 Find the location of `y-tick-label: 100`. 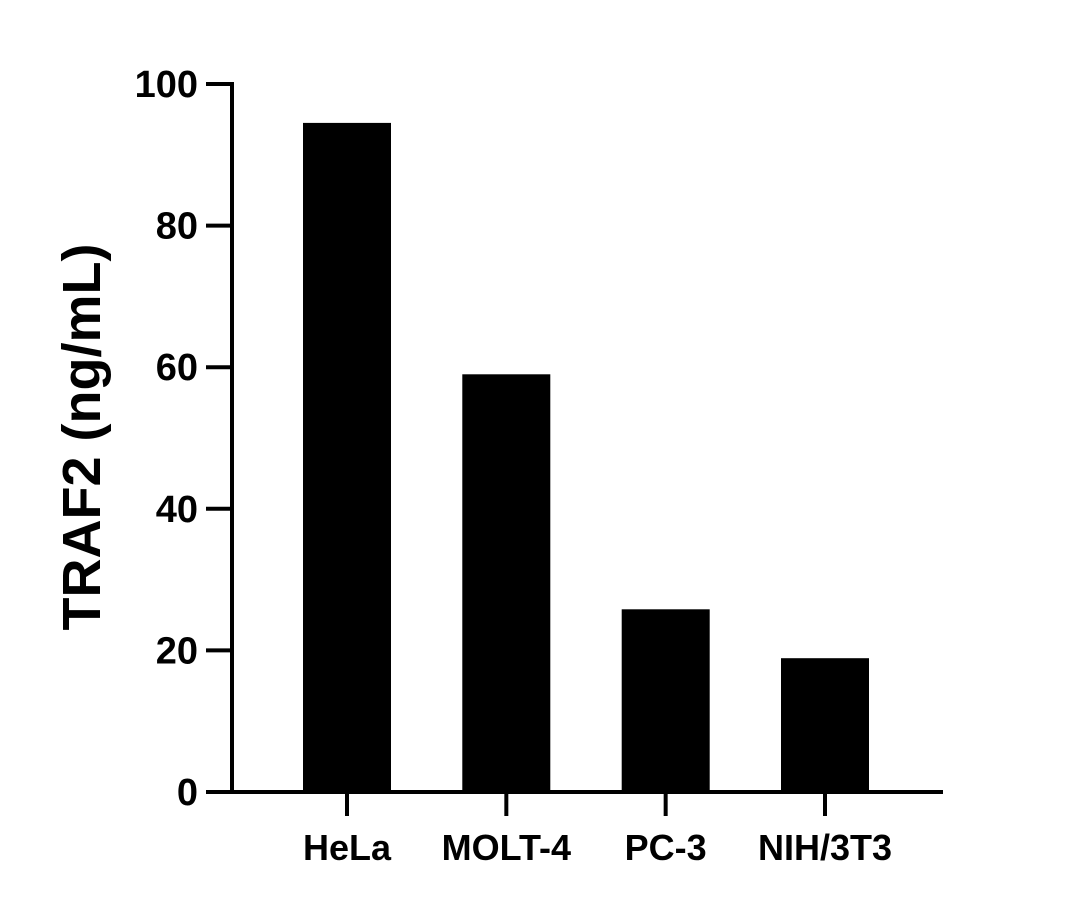

y-tick-label: 100 is located at coordinates (166, 85).